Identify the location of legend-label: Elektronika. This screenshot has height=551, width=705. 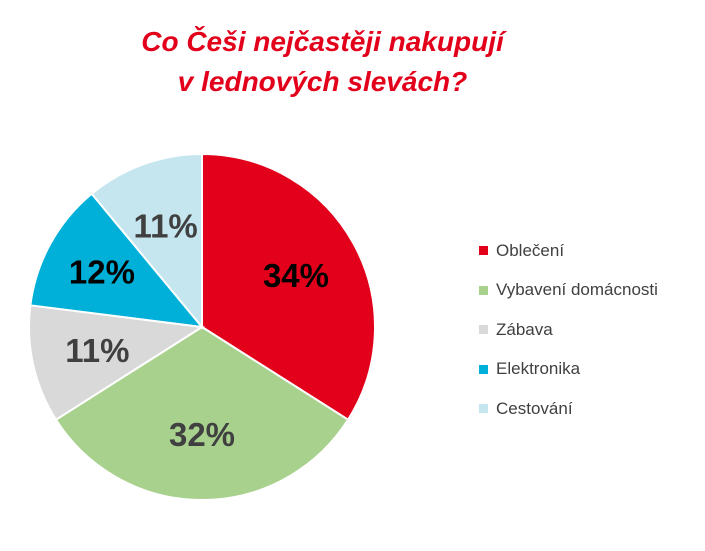
(538, 369).